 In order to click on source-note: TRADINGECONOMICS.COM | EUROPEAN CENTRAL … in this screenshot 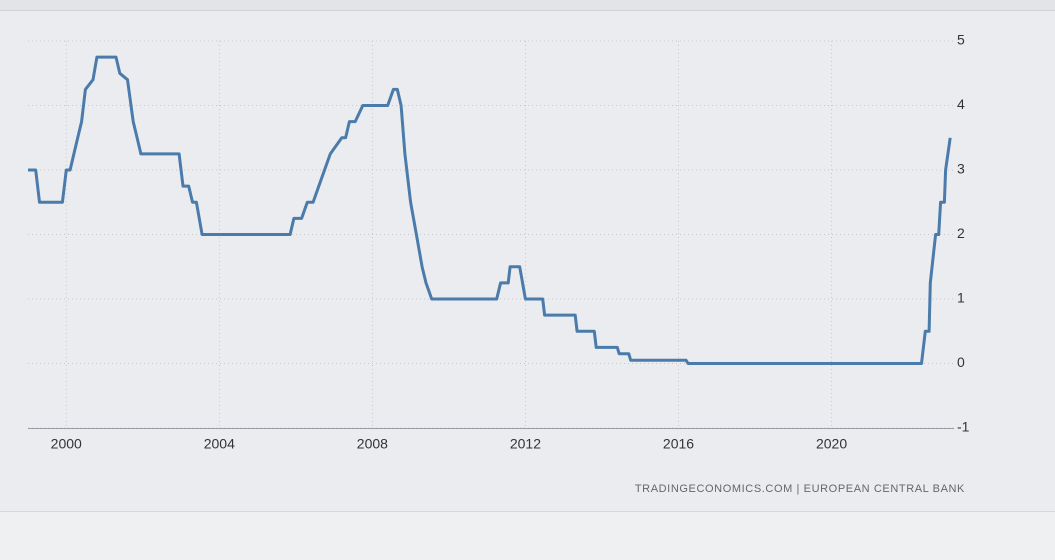, I will do `click(800, 489)`.